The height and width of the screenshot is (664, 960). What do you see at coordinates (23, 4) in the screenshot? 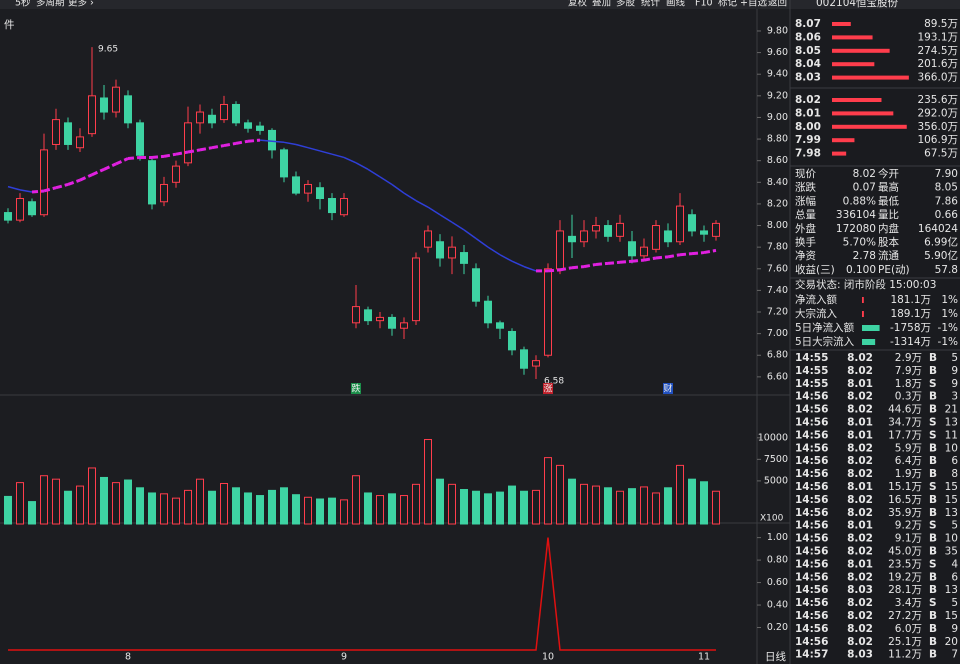
I see `toolbar-button: 5秒` at bounding box center [23, 4].